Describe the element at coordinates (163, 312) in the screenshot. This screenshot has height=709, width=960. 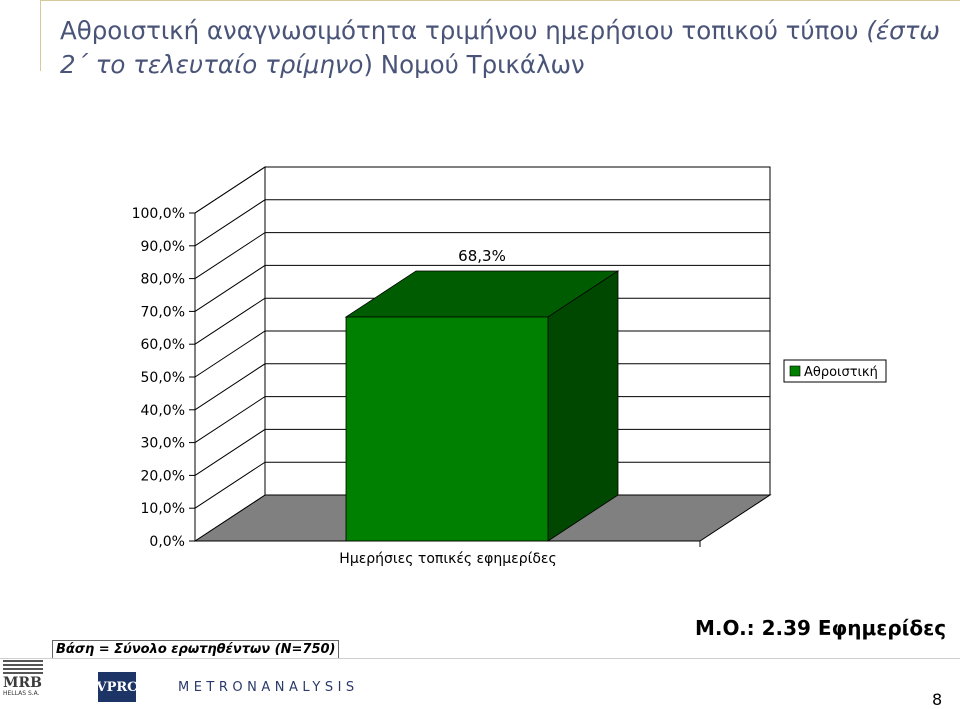
I see `y-tick-label: 70,0%` at that location.